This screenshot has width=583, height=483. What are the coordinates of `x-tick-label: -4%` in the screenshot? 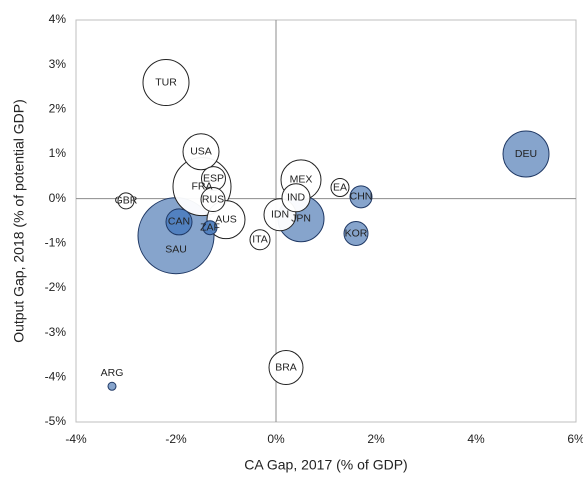 It's located at (76, 439).